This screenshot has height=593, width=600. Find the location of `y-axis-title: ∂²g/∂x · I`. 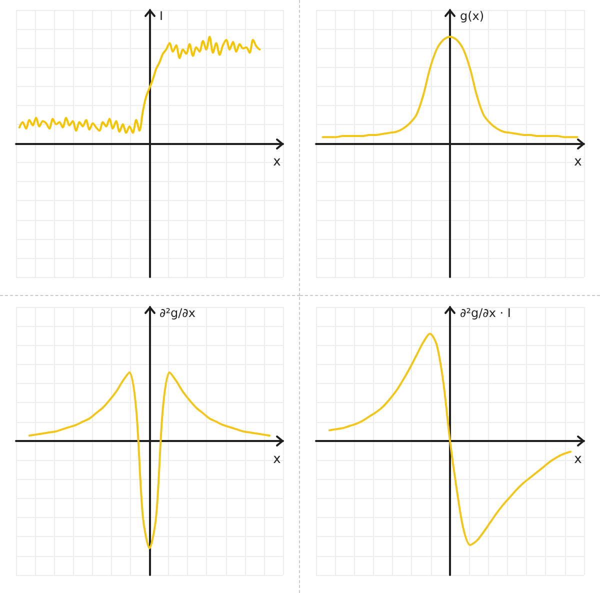

y-axis-title: ∂²g/∂x · I is located at coordinates (485, 313).